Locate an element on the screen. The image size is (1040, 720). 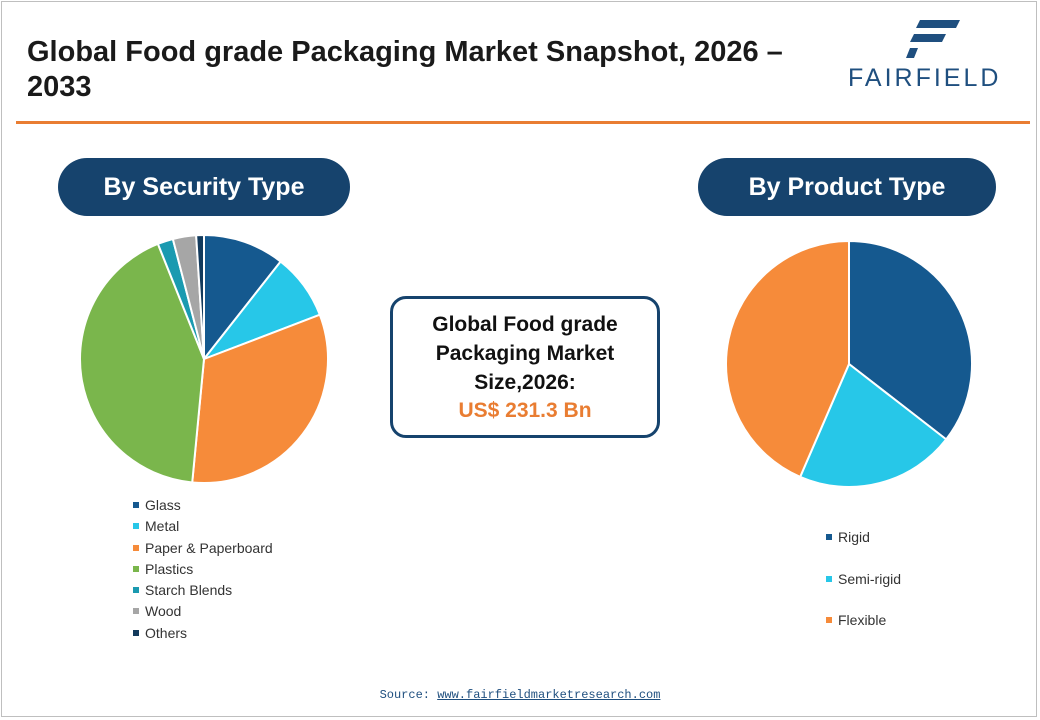
logo-mark-icon is located at coordinates (933, 39).